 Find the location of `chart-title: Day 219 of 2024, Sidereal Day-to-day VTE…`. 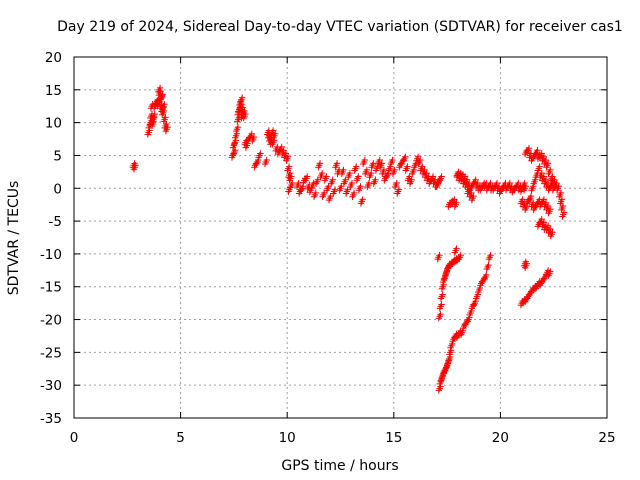

chart-title: Day 219 of 2024, Sidereal Day-to-day VTE… is located at coordinates (340, 27).